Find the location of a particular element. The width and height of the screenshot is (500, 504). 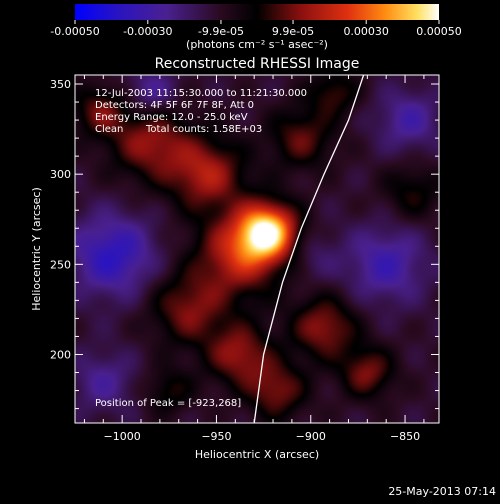

y-tick-label: 350 is located at coordinates (60, 84).